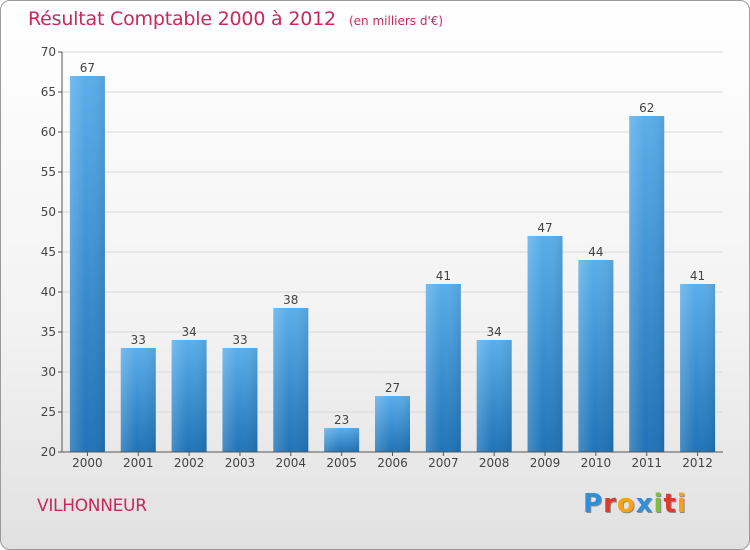  Describe the element at coordinates (48, 332) in the screenshot. I see `y-tick-label: 35` at that location.